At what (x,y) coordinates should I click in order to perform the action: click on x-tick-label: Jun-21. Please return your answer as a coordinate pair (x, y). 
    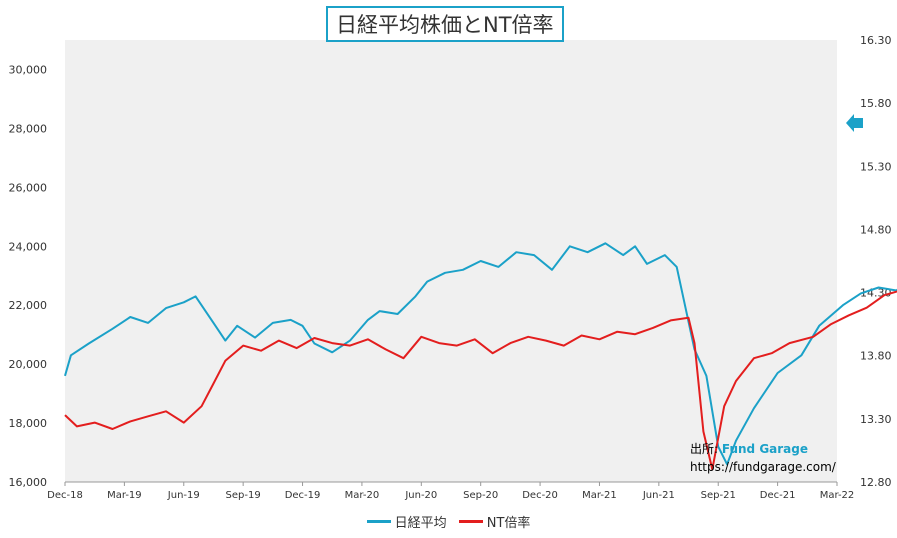
    Looking at the image, I should click on (658, 495).